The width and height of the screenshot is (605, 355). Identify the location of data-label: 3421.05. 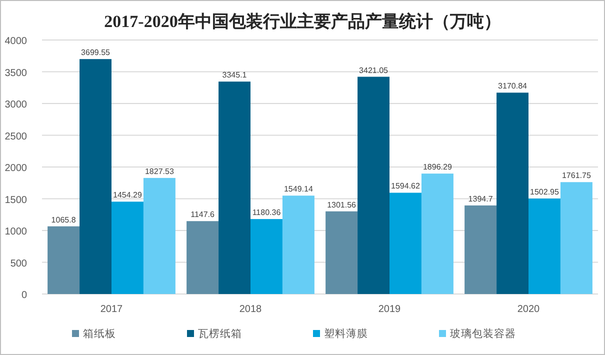
(374, 70).